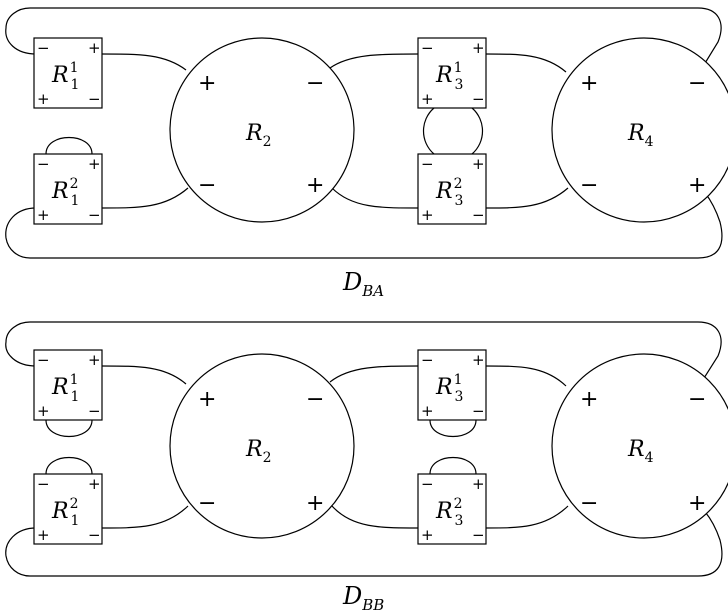 The width and height of the screenshot is (728, 612). What do you see at coordinates (363, 284) in the screenshot?
I see `caption-dba: DBA` at bounding box center [363, 284].